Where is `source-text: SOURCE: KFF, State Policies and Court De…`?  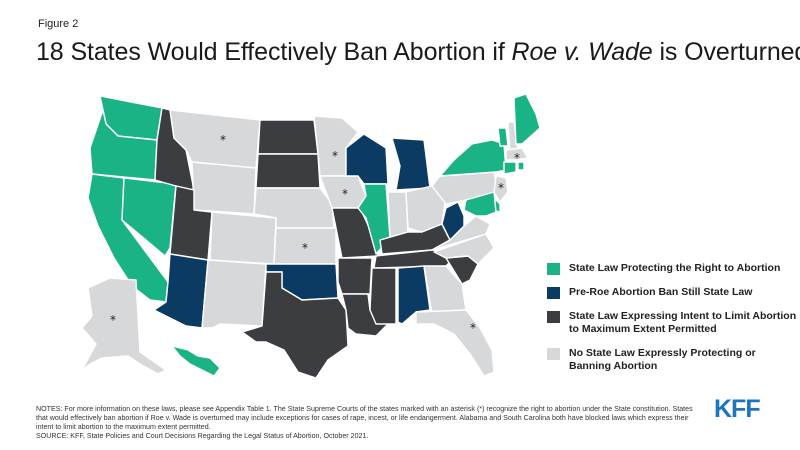
source-text: SOURCE: KFF, State Policies and Court De… is located at coordinates (202, 436).